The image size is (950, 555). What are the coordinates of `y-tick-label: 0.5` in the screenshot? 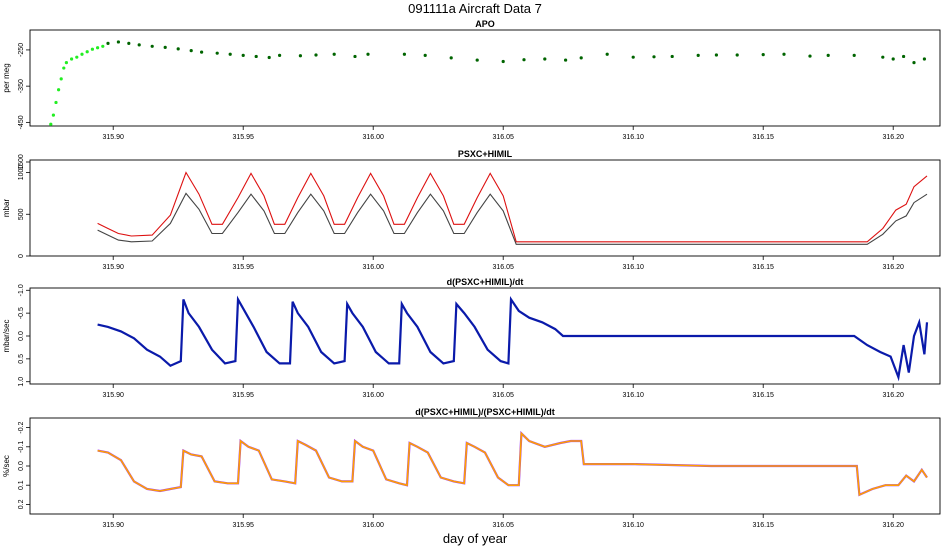 It's located at (21, 359).